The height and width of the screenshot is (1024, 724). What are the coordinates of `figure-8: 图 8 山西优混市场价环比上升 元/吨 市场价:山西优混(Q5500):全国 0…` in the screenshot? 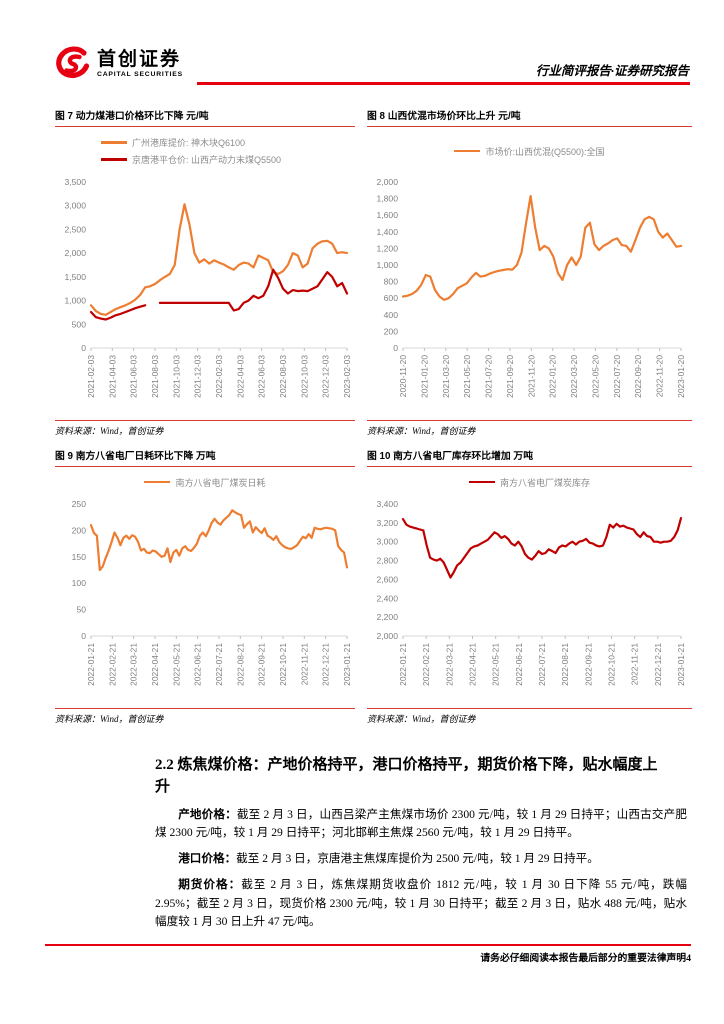 It's located at (529, 272).